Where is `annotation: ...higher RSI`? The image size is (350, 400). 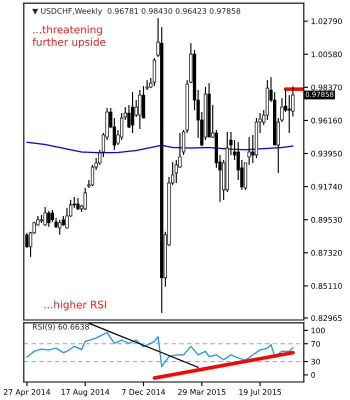
annotation: ...higher RSI is located at coordinates (75, 305).